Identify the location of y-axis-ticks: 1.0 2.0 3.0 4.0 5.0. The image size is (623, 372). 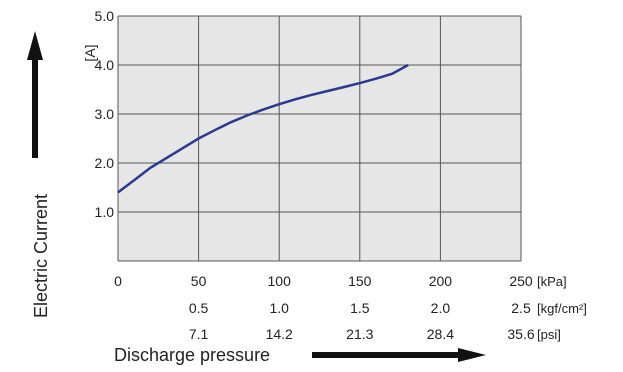
(105, 114).